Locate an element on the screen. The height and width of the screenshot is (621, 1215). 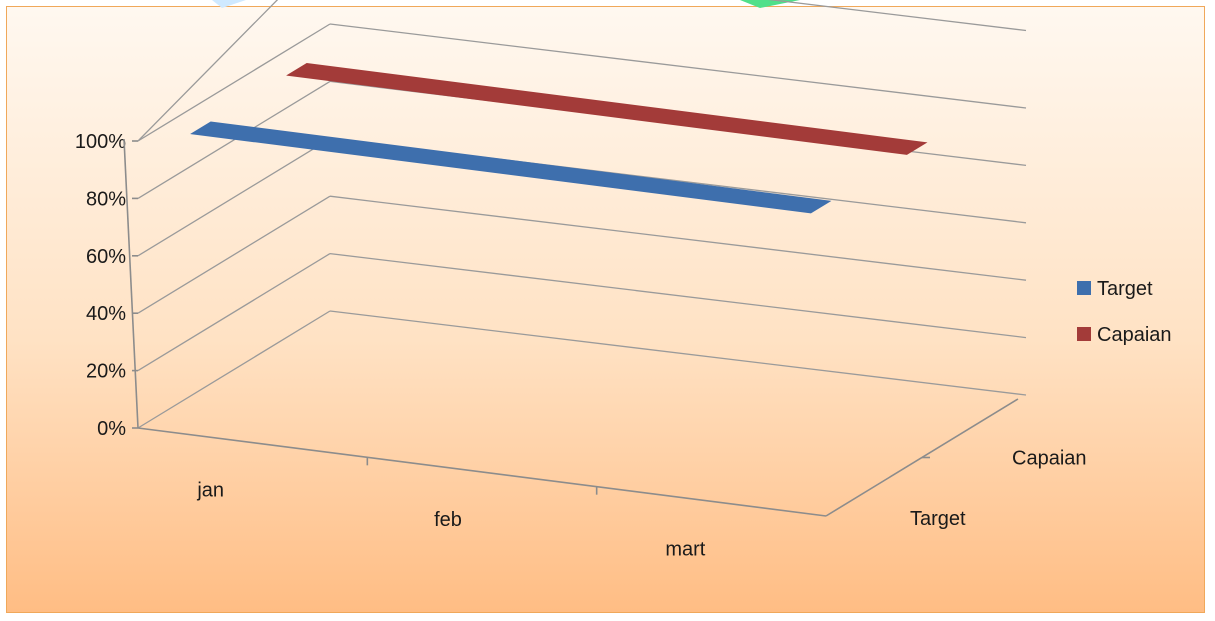
legend-label-capaian: Capaian is located at coordinates (1134, 335).